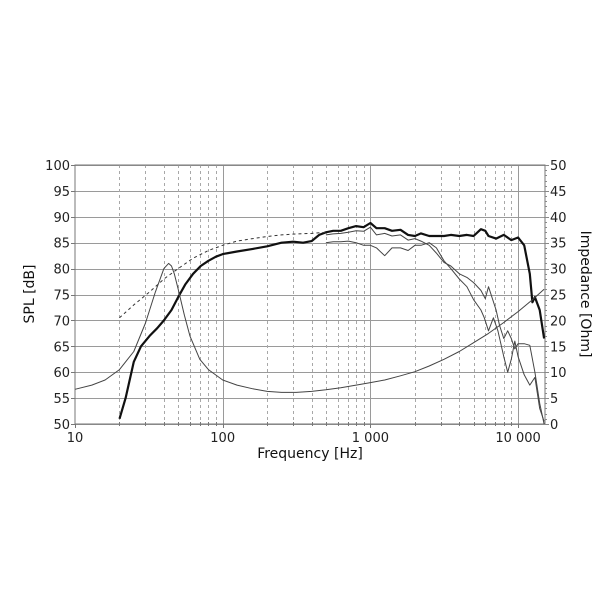  What do you see at coordinates (61, 296) in the screenshot?
I see `y-tick-label: 75` at bounding box center [61, 296].